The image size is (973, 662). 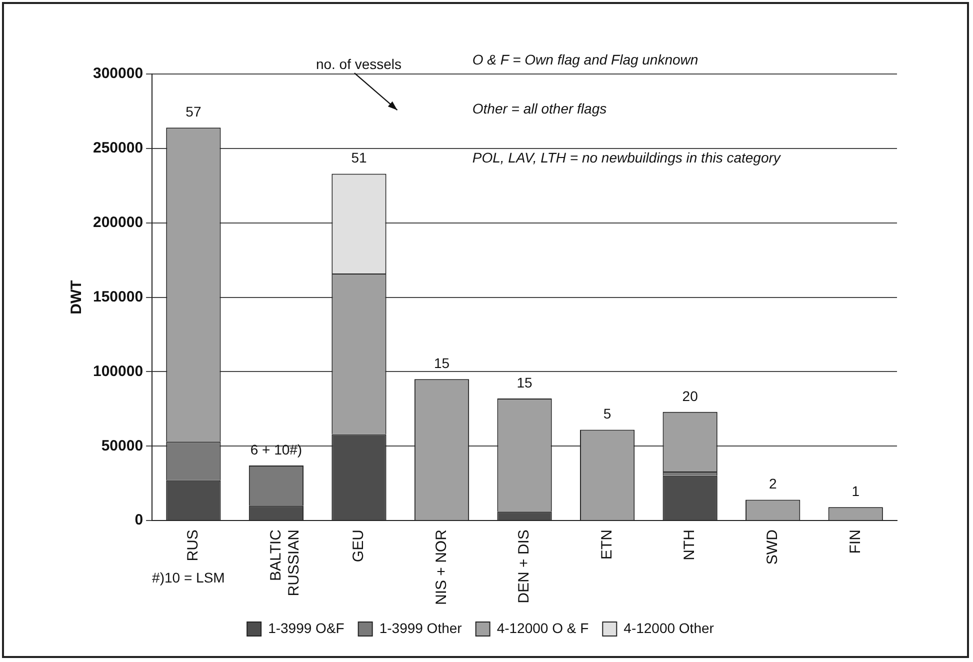 What do you see at coordinates (585, 59) in the screenshot?
I see `text: O & F = Own flag and Flag unknown` at bounding box center [585, 59].